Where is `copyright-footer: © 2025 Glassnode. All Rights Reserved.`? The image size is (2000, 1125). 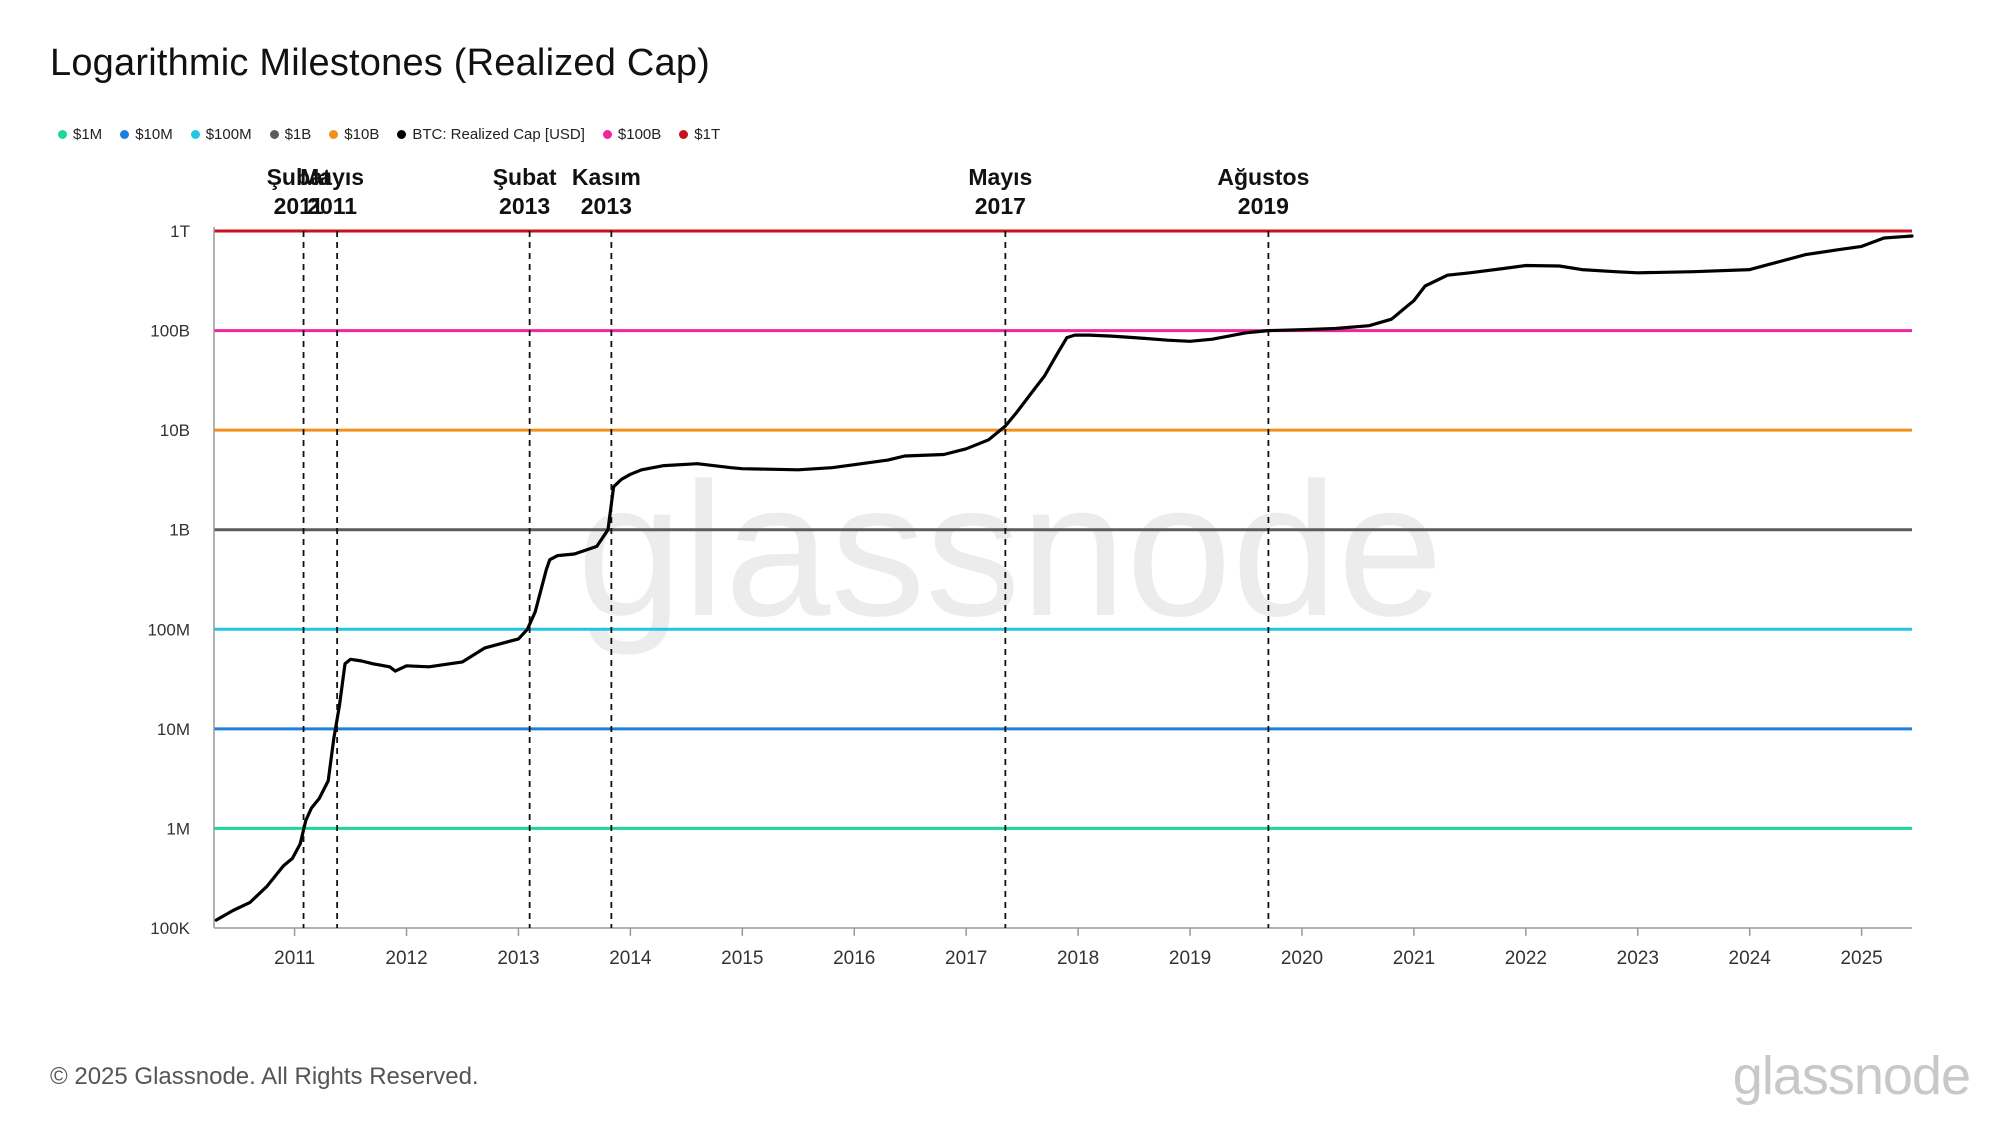 copyright-footer: © 2025 Glassnode. All Rights Reserved. is located at coordinates (264, 1076).